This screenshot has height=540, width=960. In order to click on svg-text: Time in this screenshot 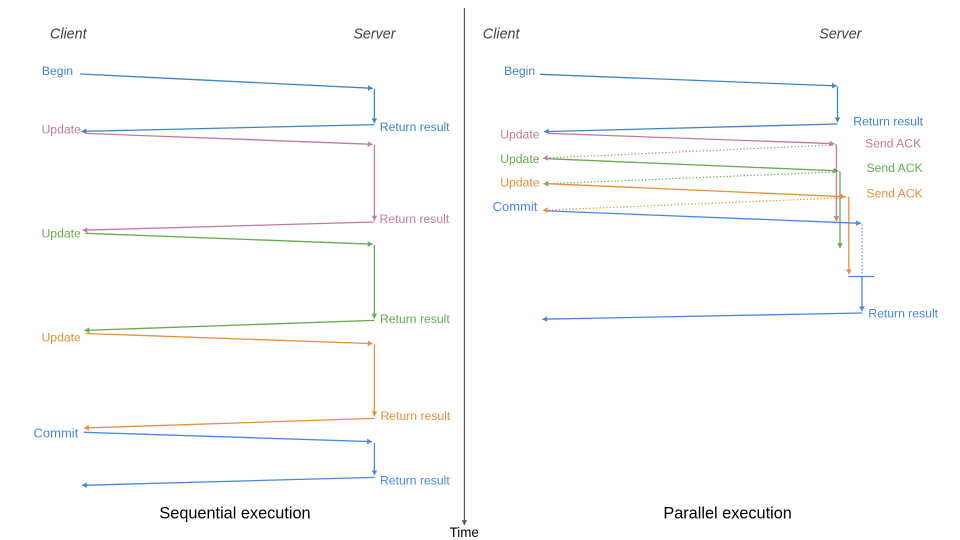, I will do `click(464, 532)`.